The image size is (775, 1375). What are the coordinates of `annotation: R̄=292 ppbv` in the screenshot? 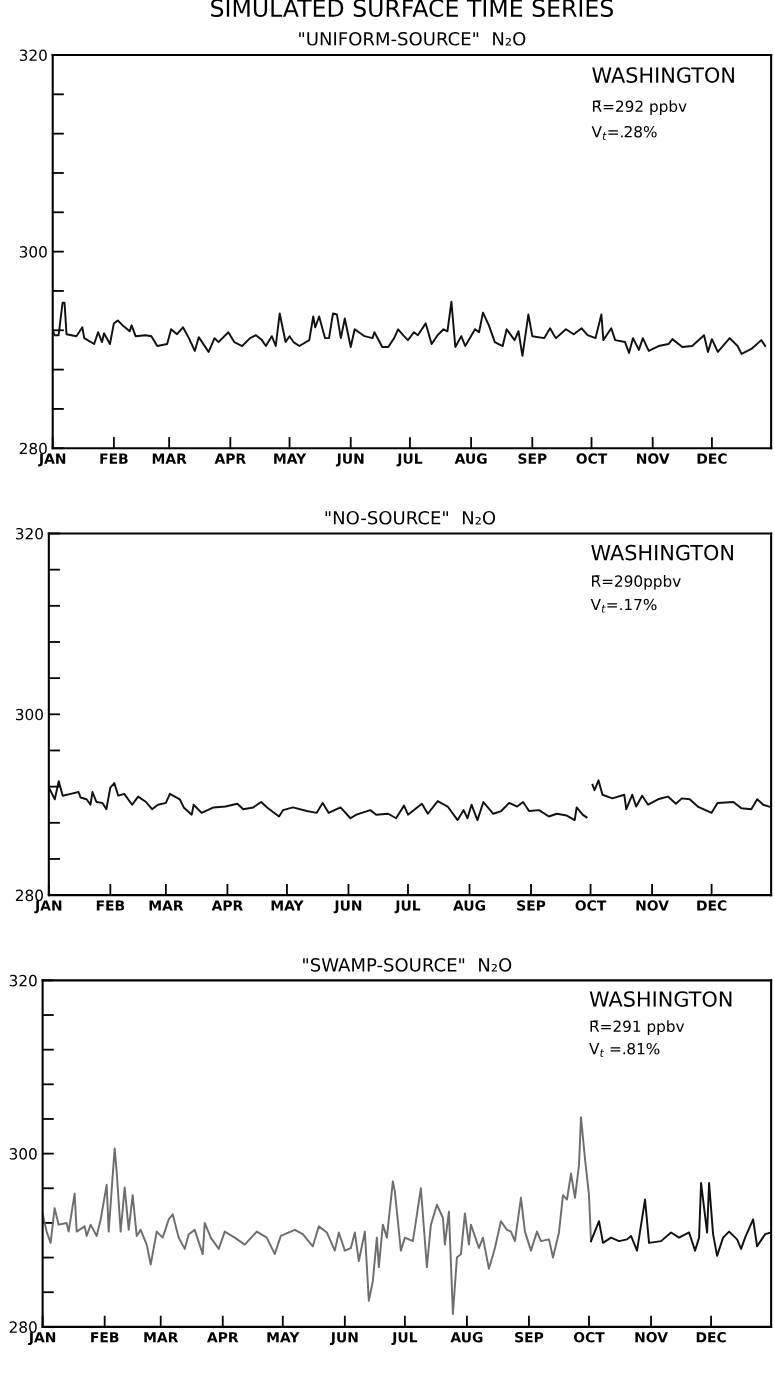 It's located at (640, 108).